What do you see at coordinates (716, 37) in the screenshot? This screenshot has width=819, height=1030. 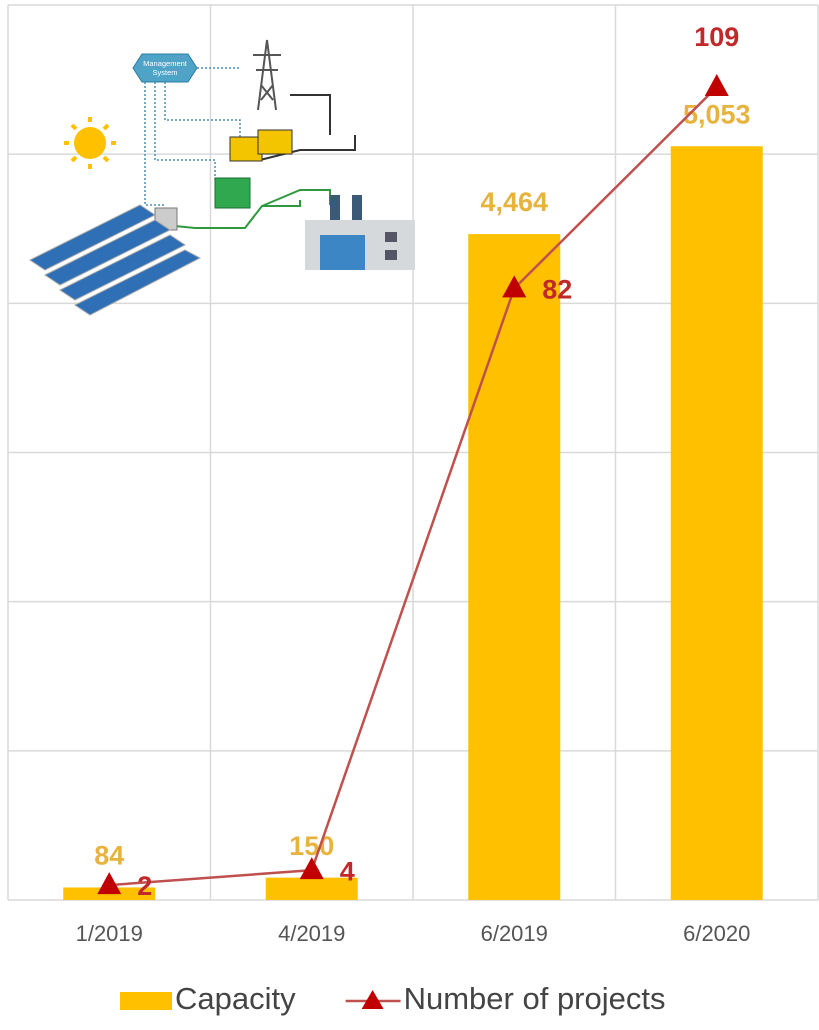 I see `line-value-label: 109` at bounding box center [716, 37].